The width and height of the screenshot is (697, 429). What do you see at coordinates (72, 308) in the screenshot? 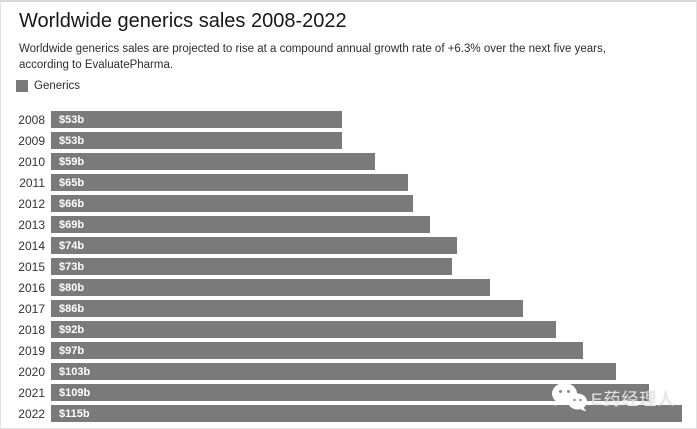
I see `bar-value-label: $86b` at bounding box center [72, 308].